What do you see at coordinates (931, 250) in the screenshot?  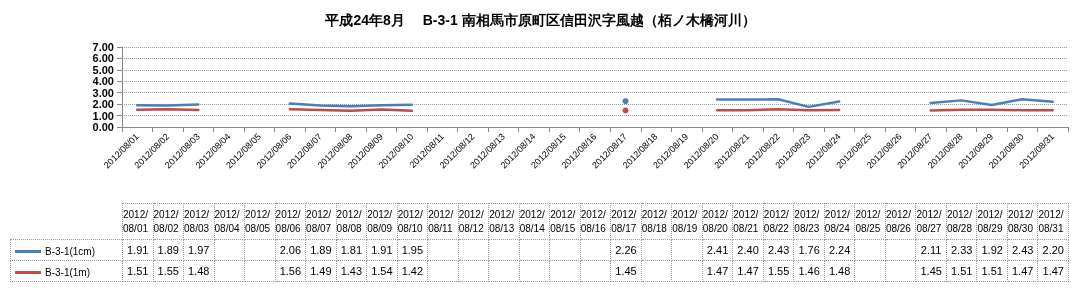 I see `data-label: 2.11` at bounding box center [931, 250].